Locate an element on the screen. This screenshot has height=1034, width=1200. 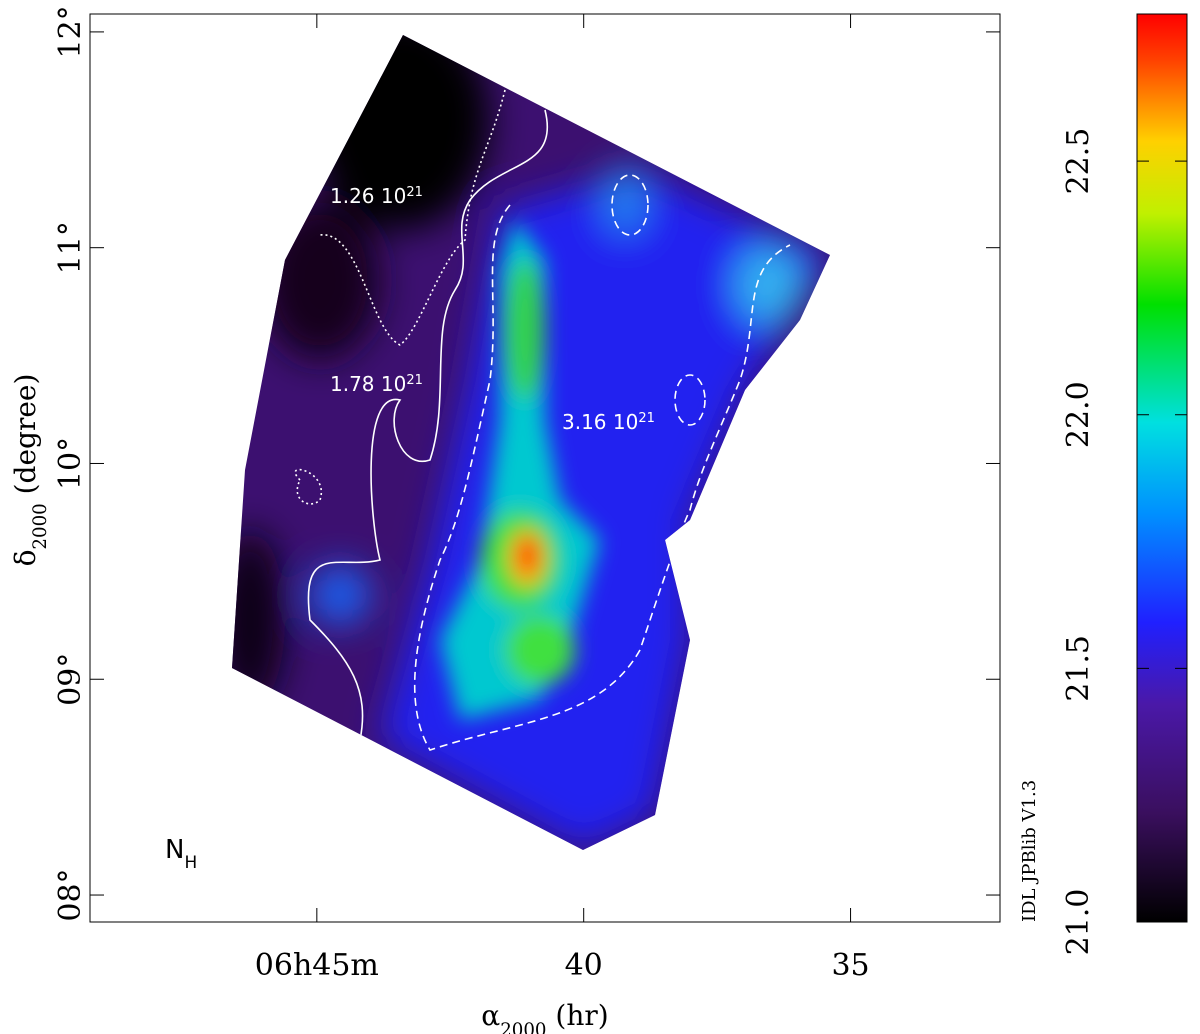
x-axis-label: α2000 (hr) is located at coordinates (544, 1016).